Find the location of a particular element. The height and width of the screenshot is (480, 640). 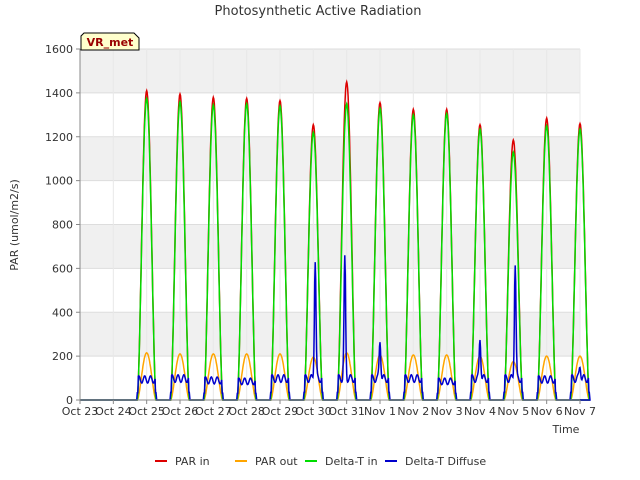

y-tick-label: 1400 is located at coordinates (59, 93).